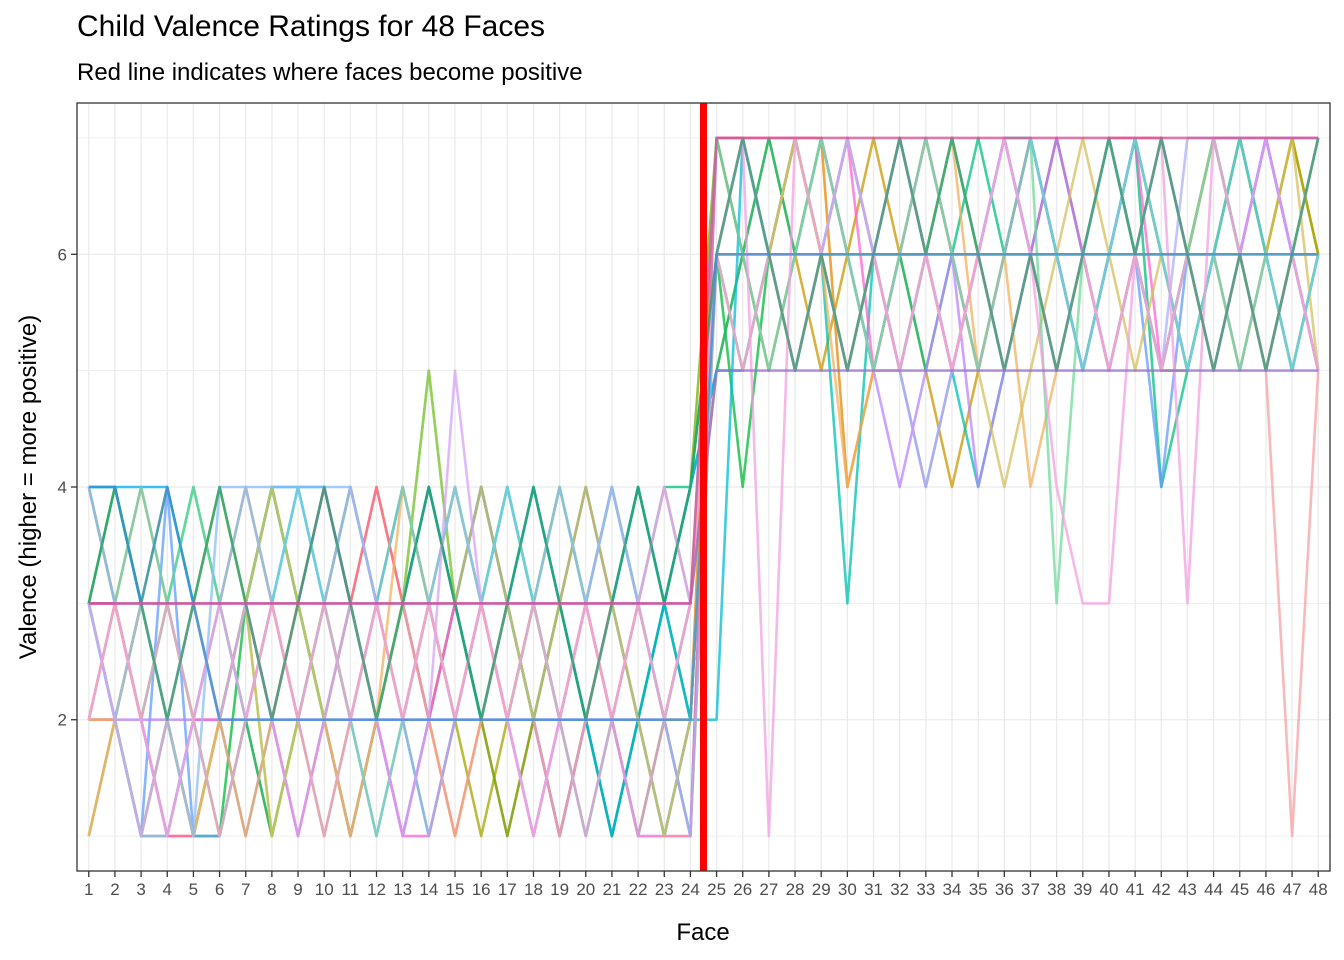 This screenshot has height=960, width=1344. What do you see at coordinates (1213, 889) in the screenshot?
I see `x-tick-label-44: 44` at bounding box center [1213, 889].